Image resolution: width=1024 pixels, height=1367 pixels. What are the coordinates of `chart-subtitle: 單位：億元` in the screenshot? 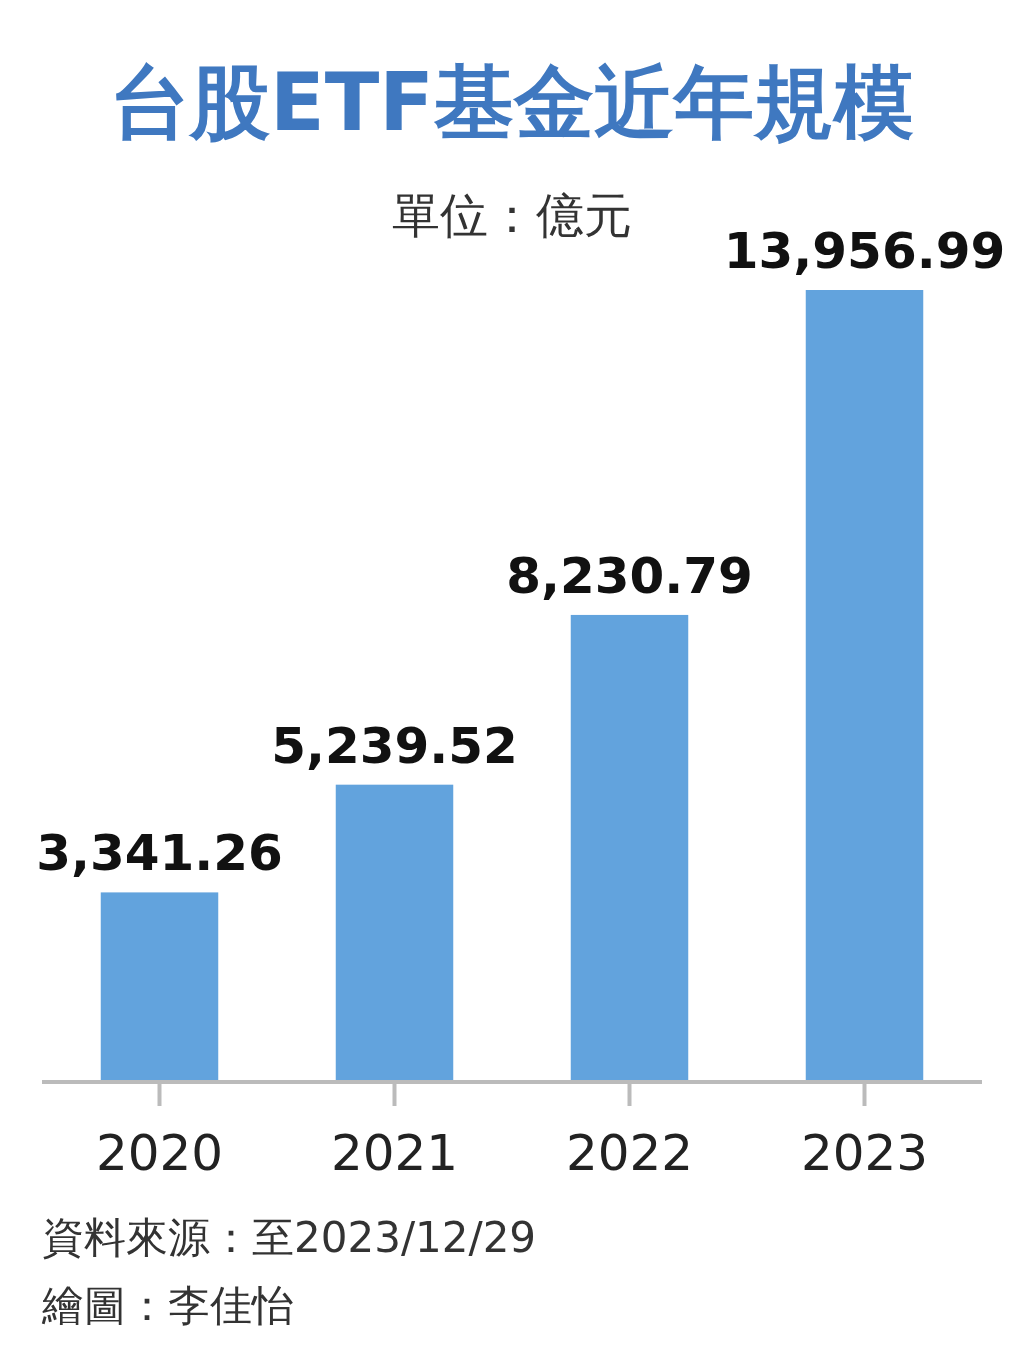 It's located at (512, 215).